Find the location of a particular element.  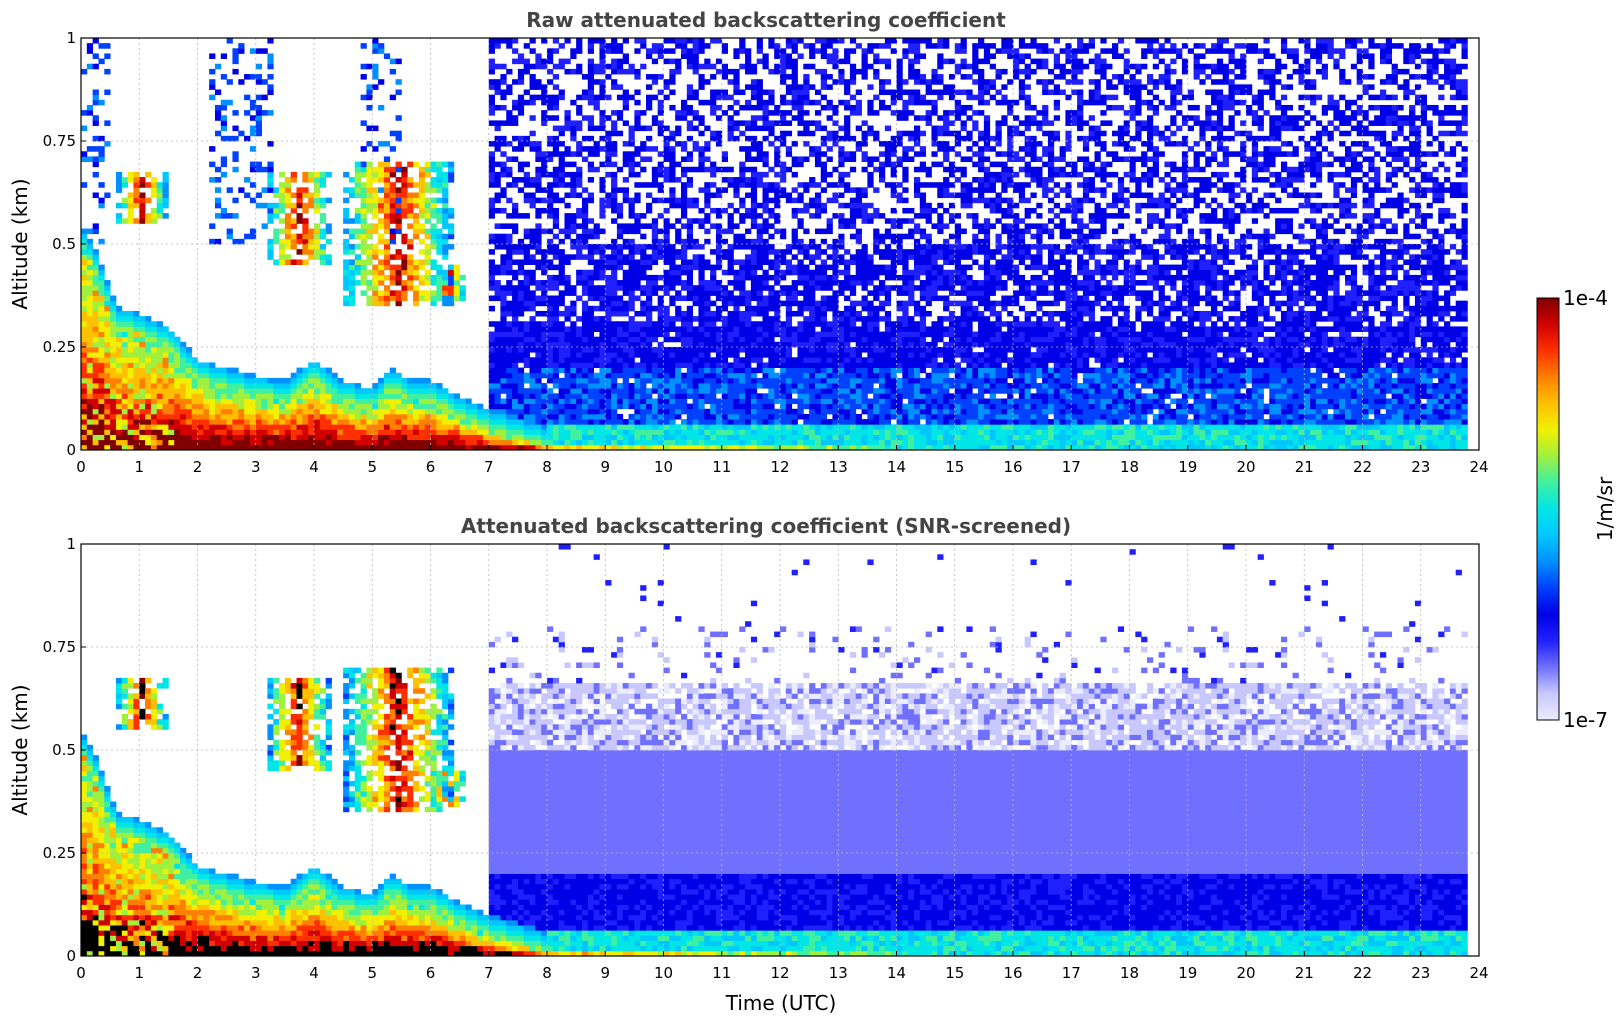

top-y-ticks: 0 0.25 0.5 0.75 1 is located at coordinates (64, 244).